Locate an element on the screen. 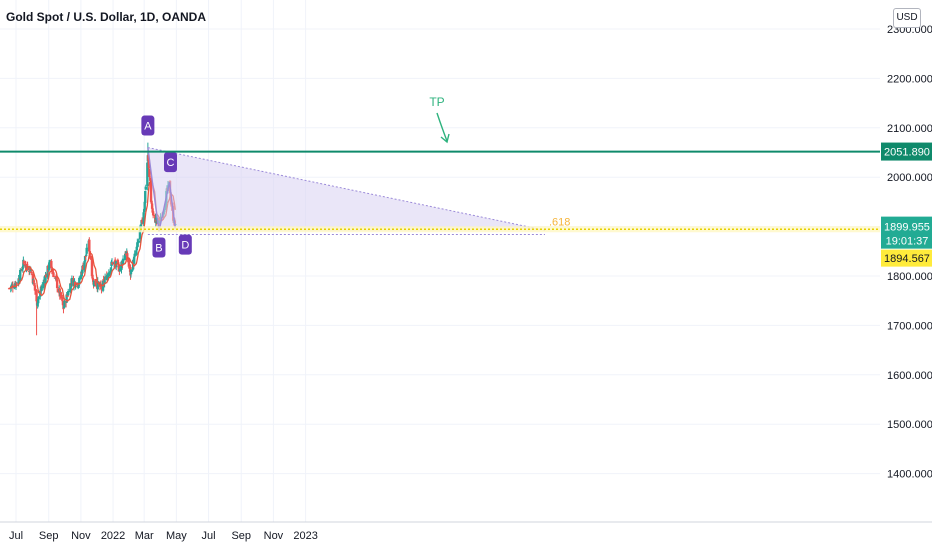 The width and height of the screenshot is (932, 550). x-tick-label: Jul is located at coordinates (209, 536).